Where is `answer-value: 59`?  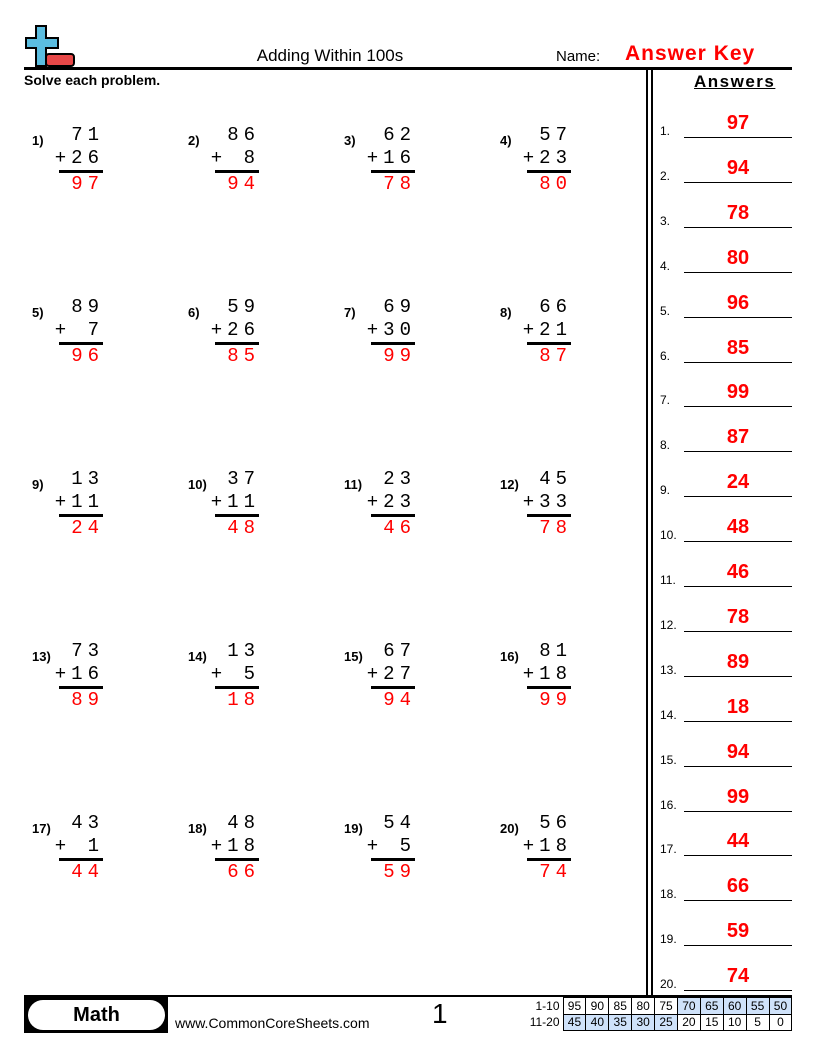
answer-value: 59 is located at coordinates (738, 931).